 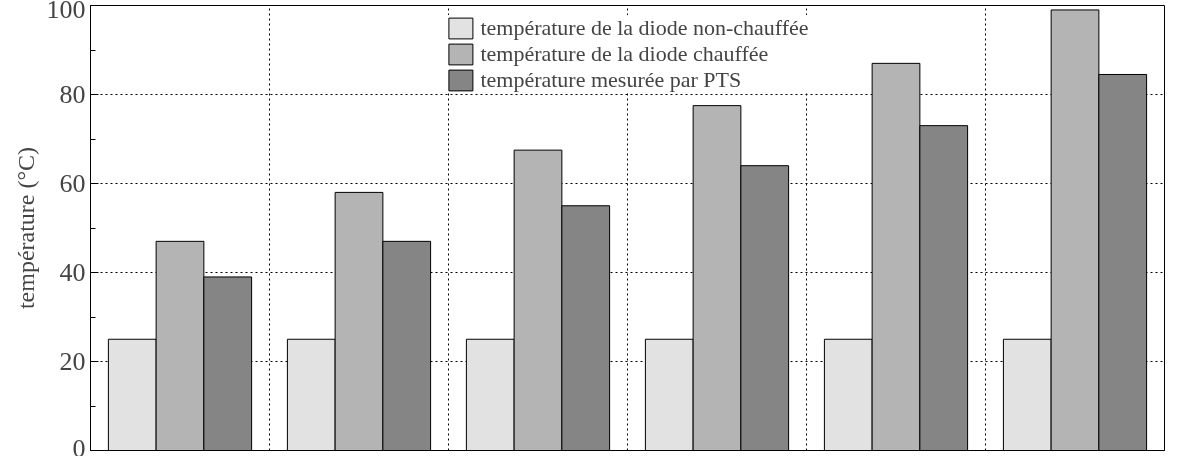 What do you see at coordinates (25, 228) in the screenshot?
I see `y-axis-title: température (°C)` at bounding box center [25, 228].